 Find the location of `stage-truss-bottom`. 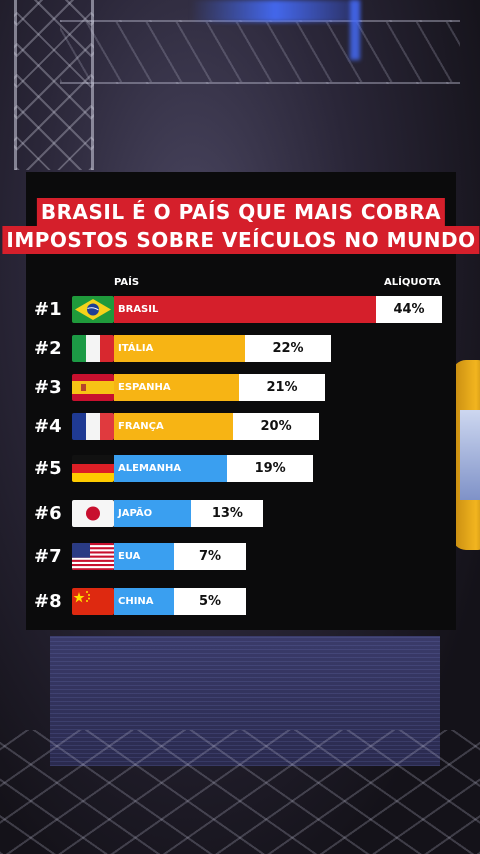

stage-truss-bottom is located at coordinates (240, 792).